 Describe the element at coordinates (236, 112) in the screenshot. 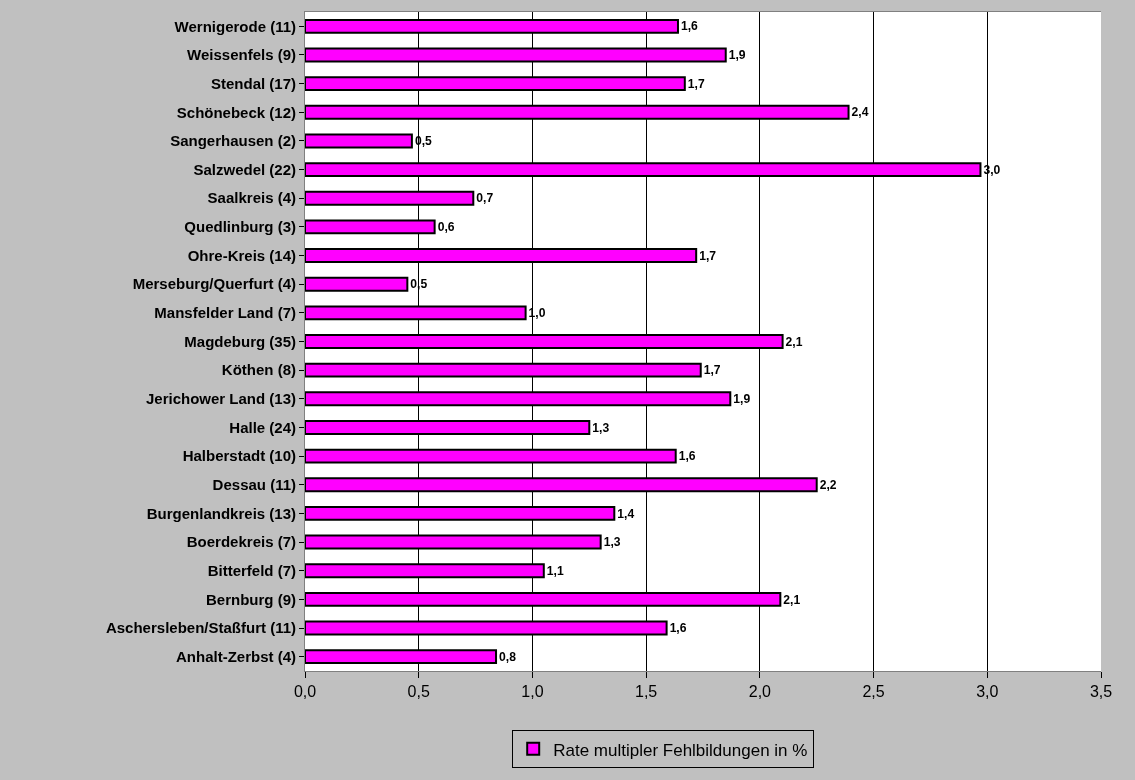

I see `y-tick-label: Schönebeck (12)` at that location.